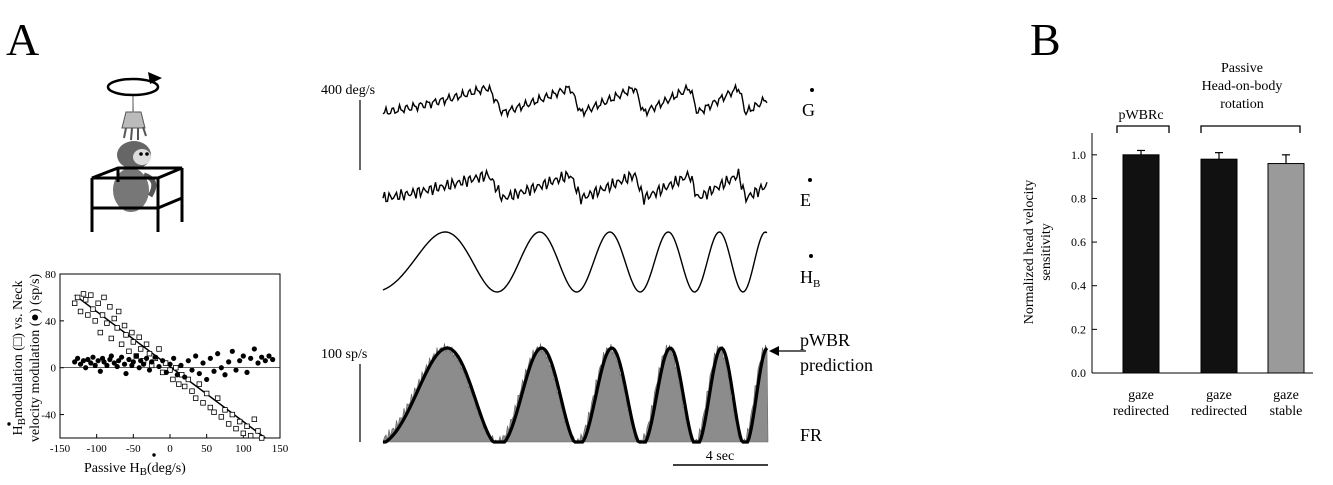  What do you see at coordinates (1078, 373) in the screenshot?
I see `bar-y-tick-label: 0.0` at bounding box center [1078, 373].